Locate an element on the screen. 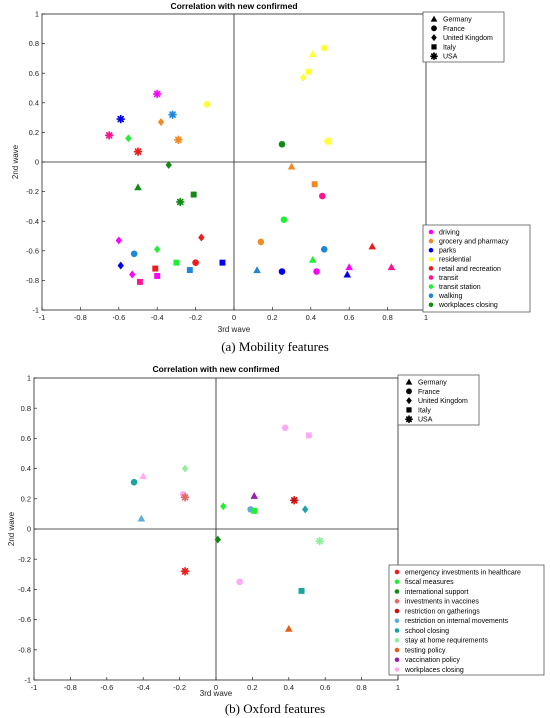 The width and height of the screenshot is (550, 718). y-tick-label: 0 is located at coordinates (29, 529).